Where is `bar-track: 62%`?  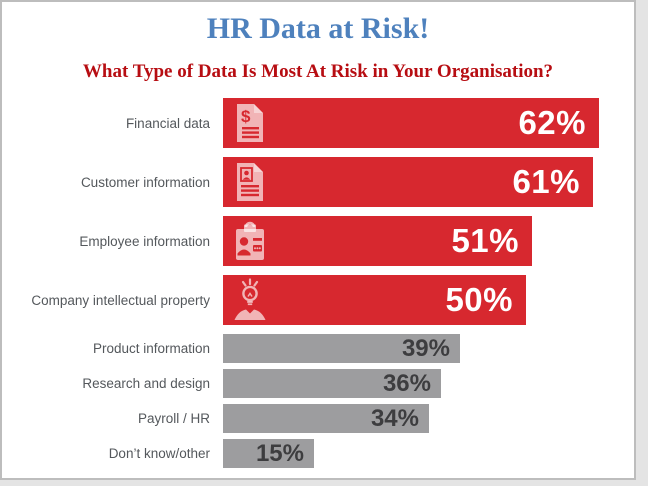 bar-track: 62% is located at coordinates (428, 123).